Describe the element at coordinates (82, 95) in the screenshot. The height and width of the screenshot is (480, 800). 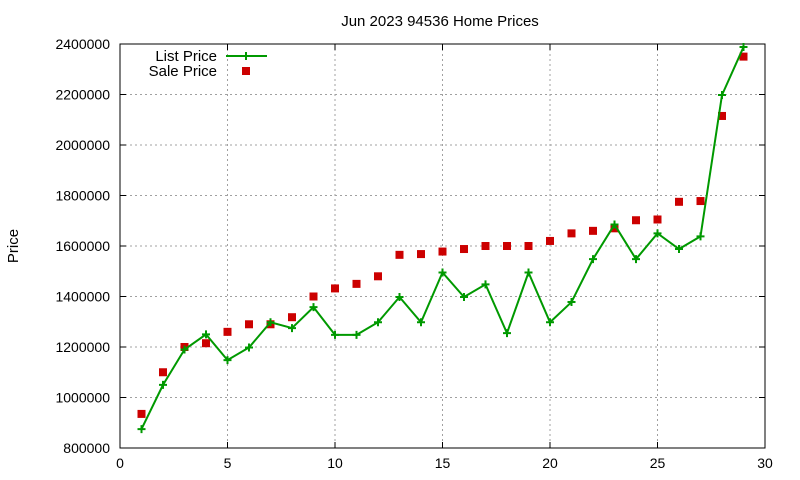
I see `y-tick-label: 2200000` at that location.